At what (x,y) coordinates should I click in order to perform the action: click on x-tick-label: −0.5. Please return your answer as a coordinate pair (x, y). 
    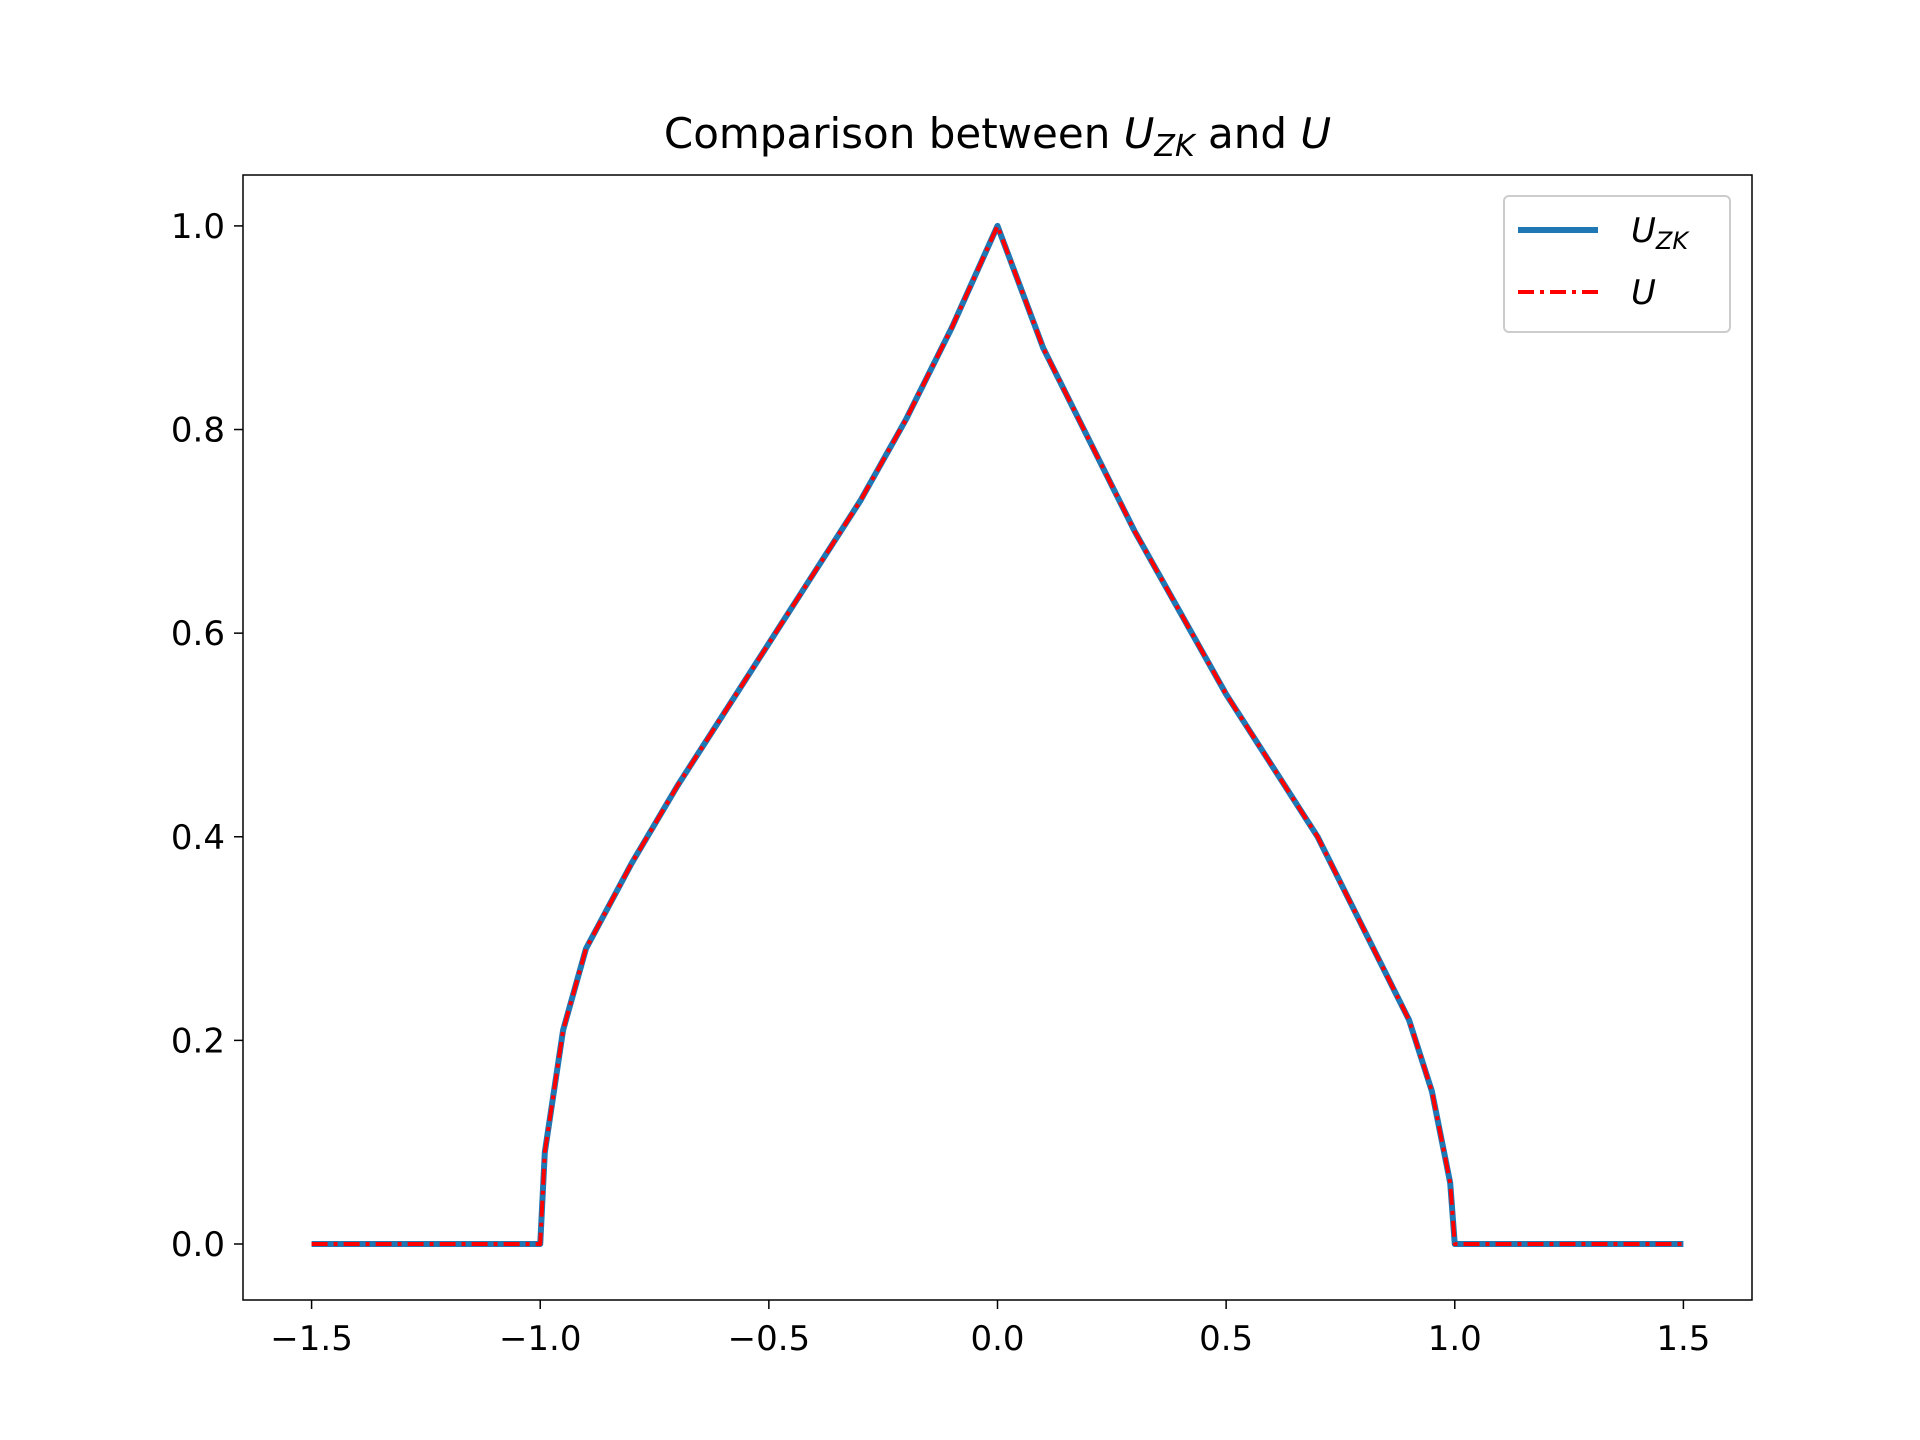
    Looking at the image, I should click on (769, 1339).